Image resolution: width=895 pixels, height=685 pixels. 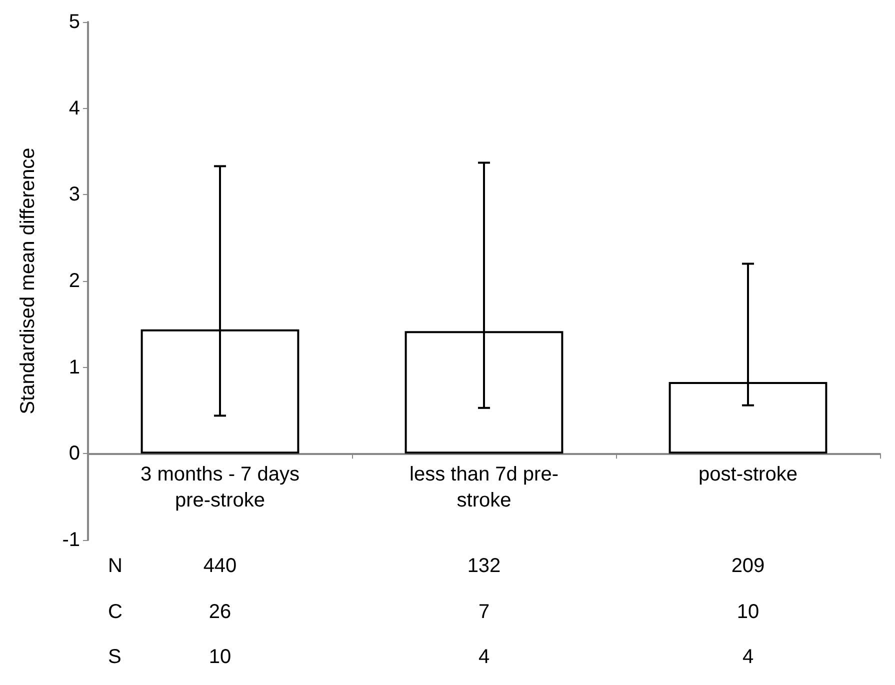 What do you see at coordinates (74, 367) in the screenshot?
I see `y-tick-label: 1` at bounding box center [74, 367].